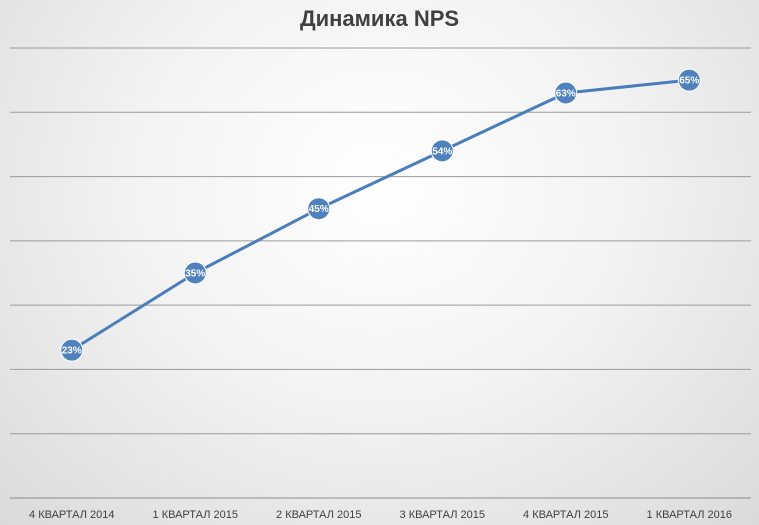 The width and height of the screenshot is (759, 525). I want to click on x-tick-label: 3 КВАРТАЛ 2015, so click(442, 515).